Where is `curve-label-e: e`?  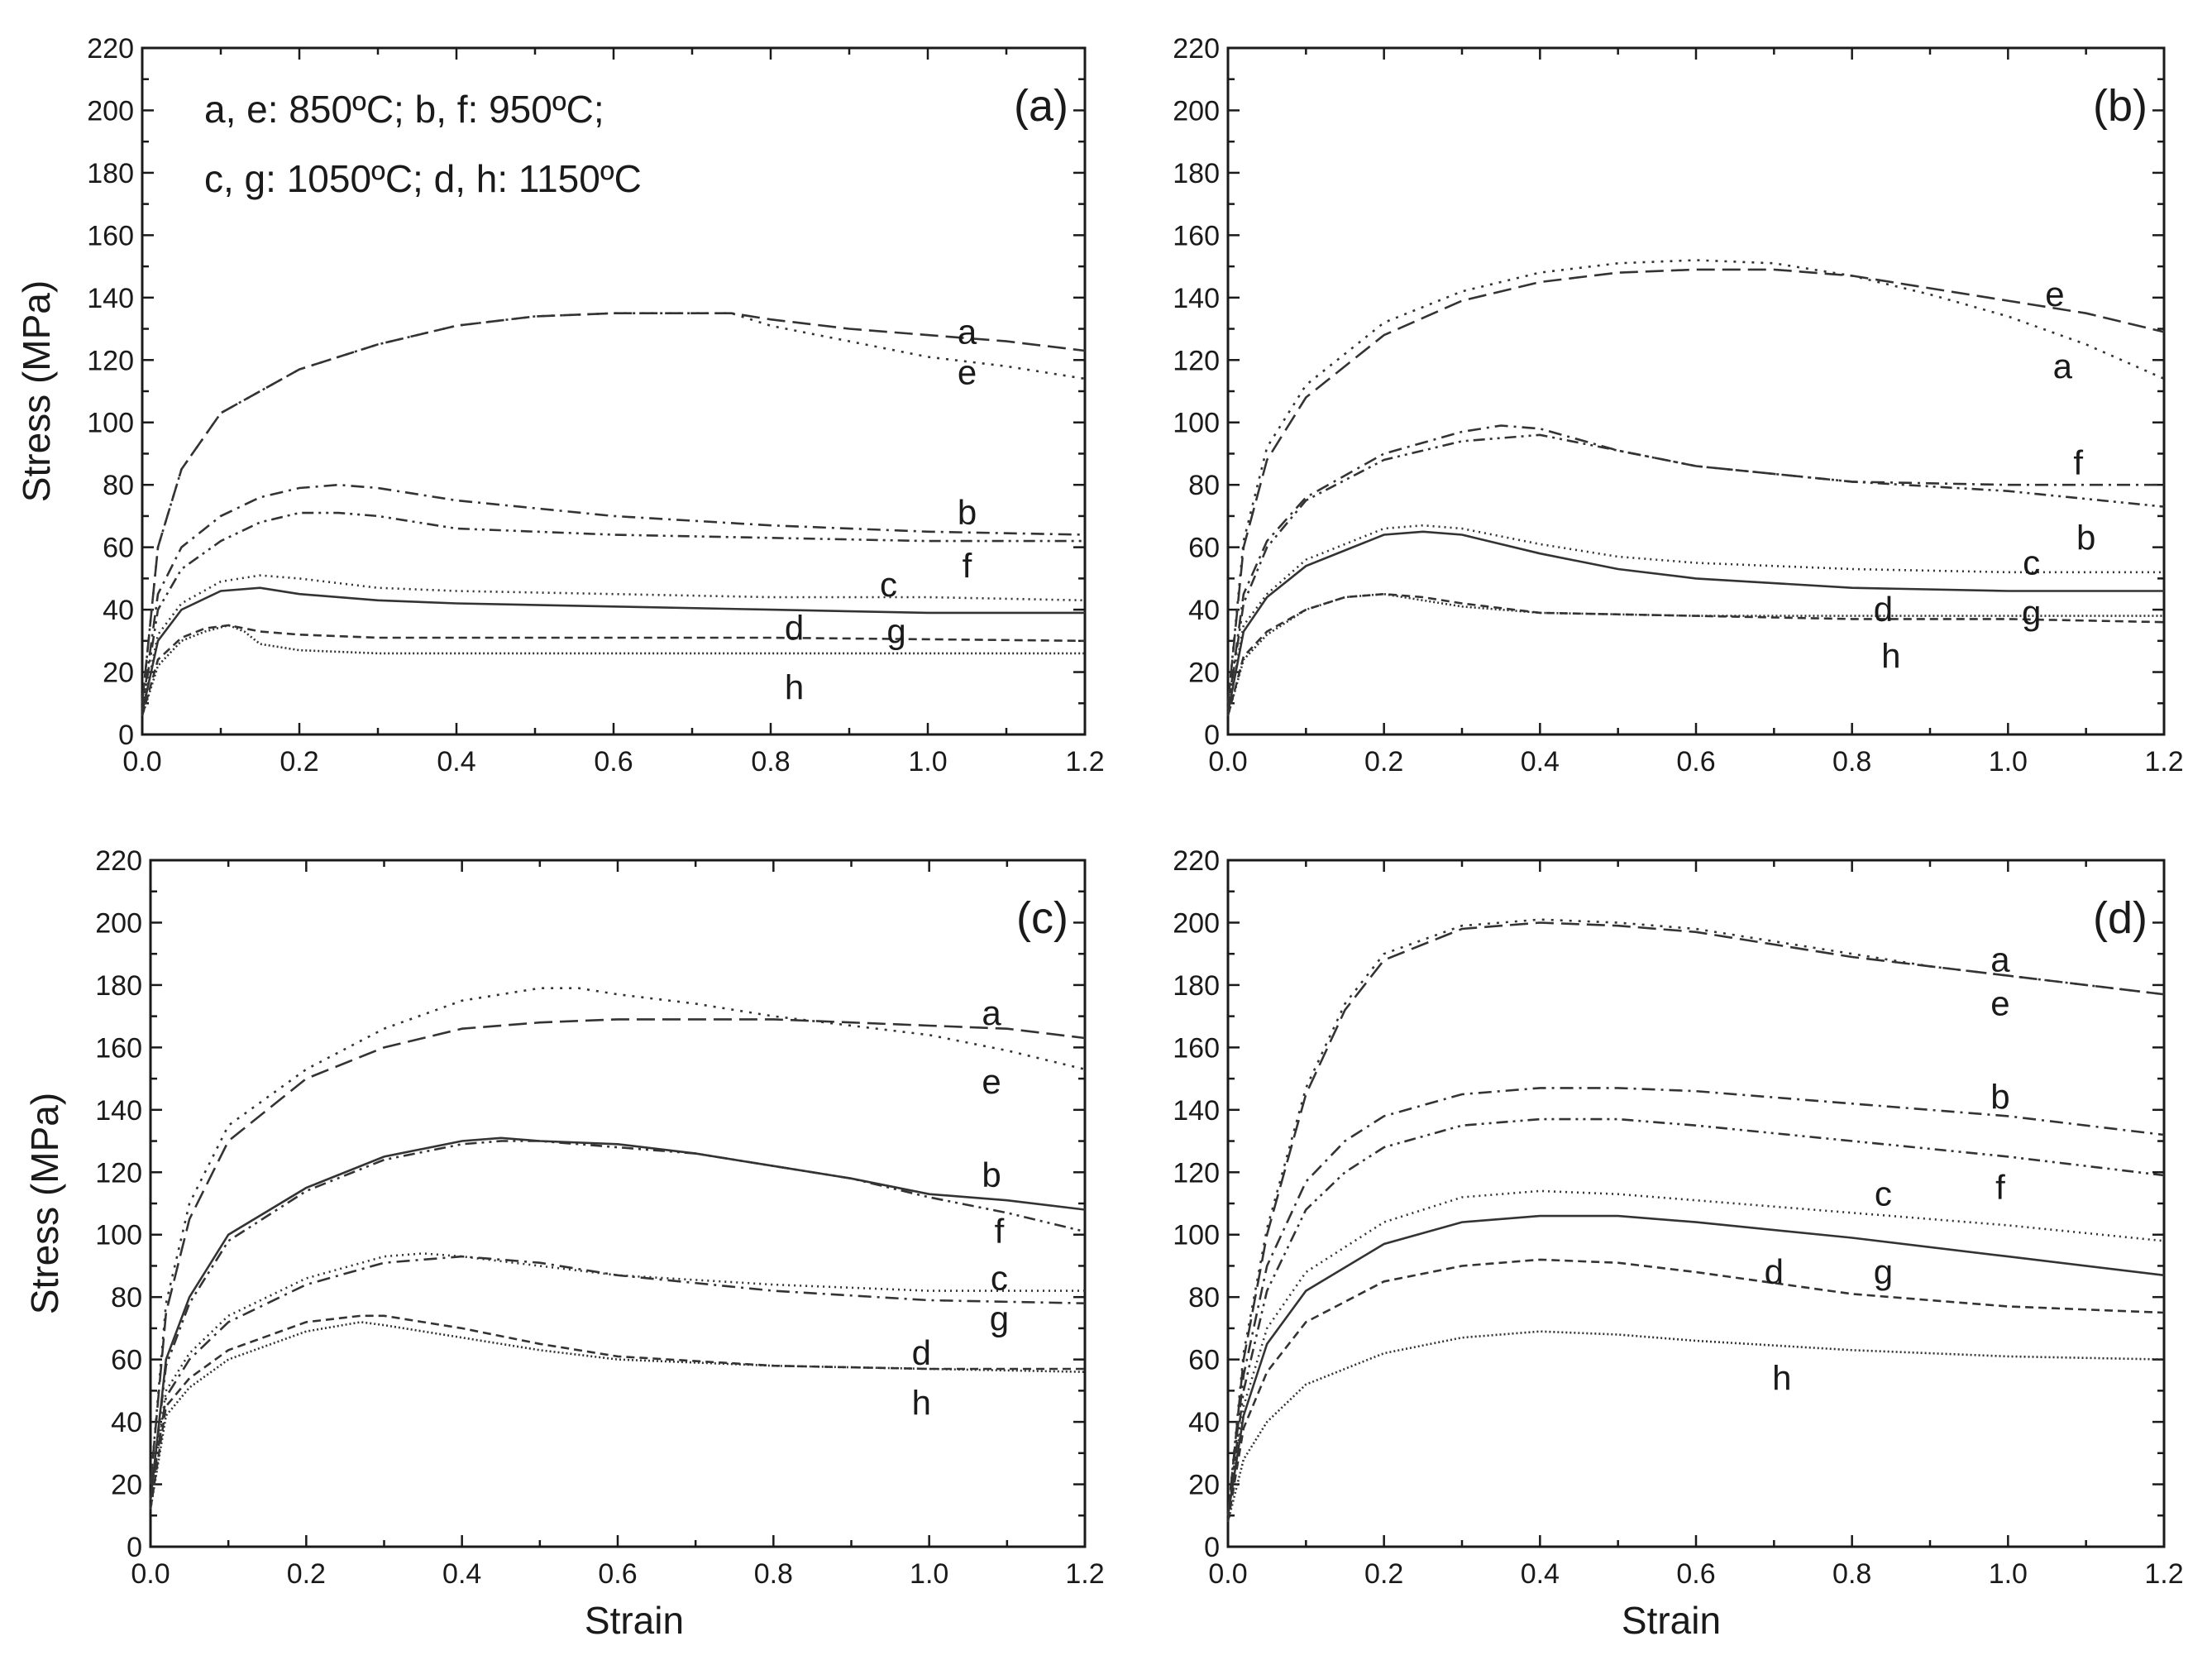 curve-label-e: e is located at coordinates (967, 371).